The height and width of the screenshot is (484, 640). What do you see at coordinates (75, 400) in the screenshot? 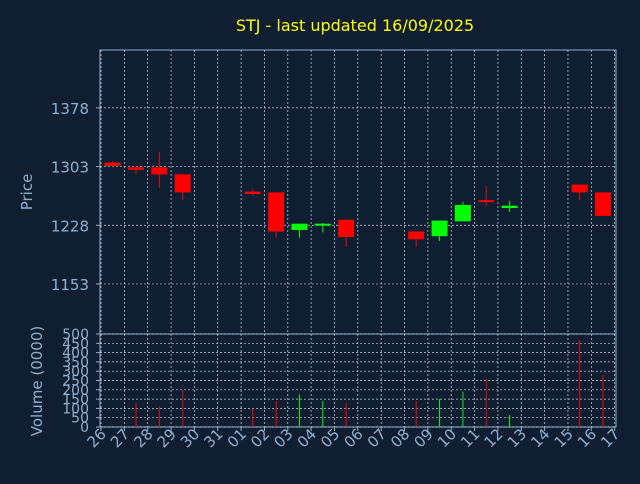
I see `volume-tick-label: 150` at bounding box center [75, 400].